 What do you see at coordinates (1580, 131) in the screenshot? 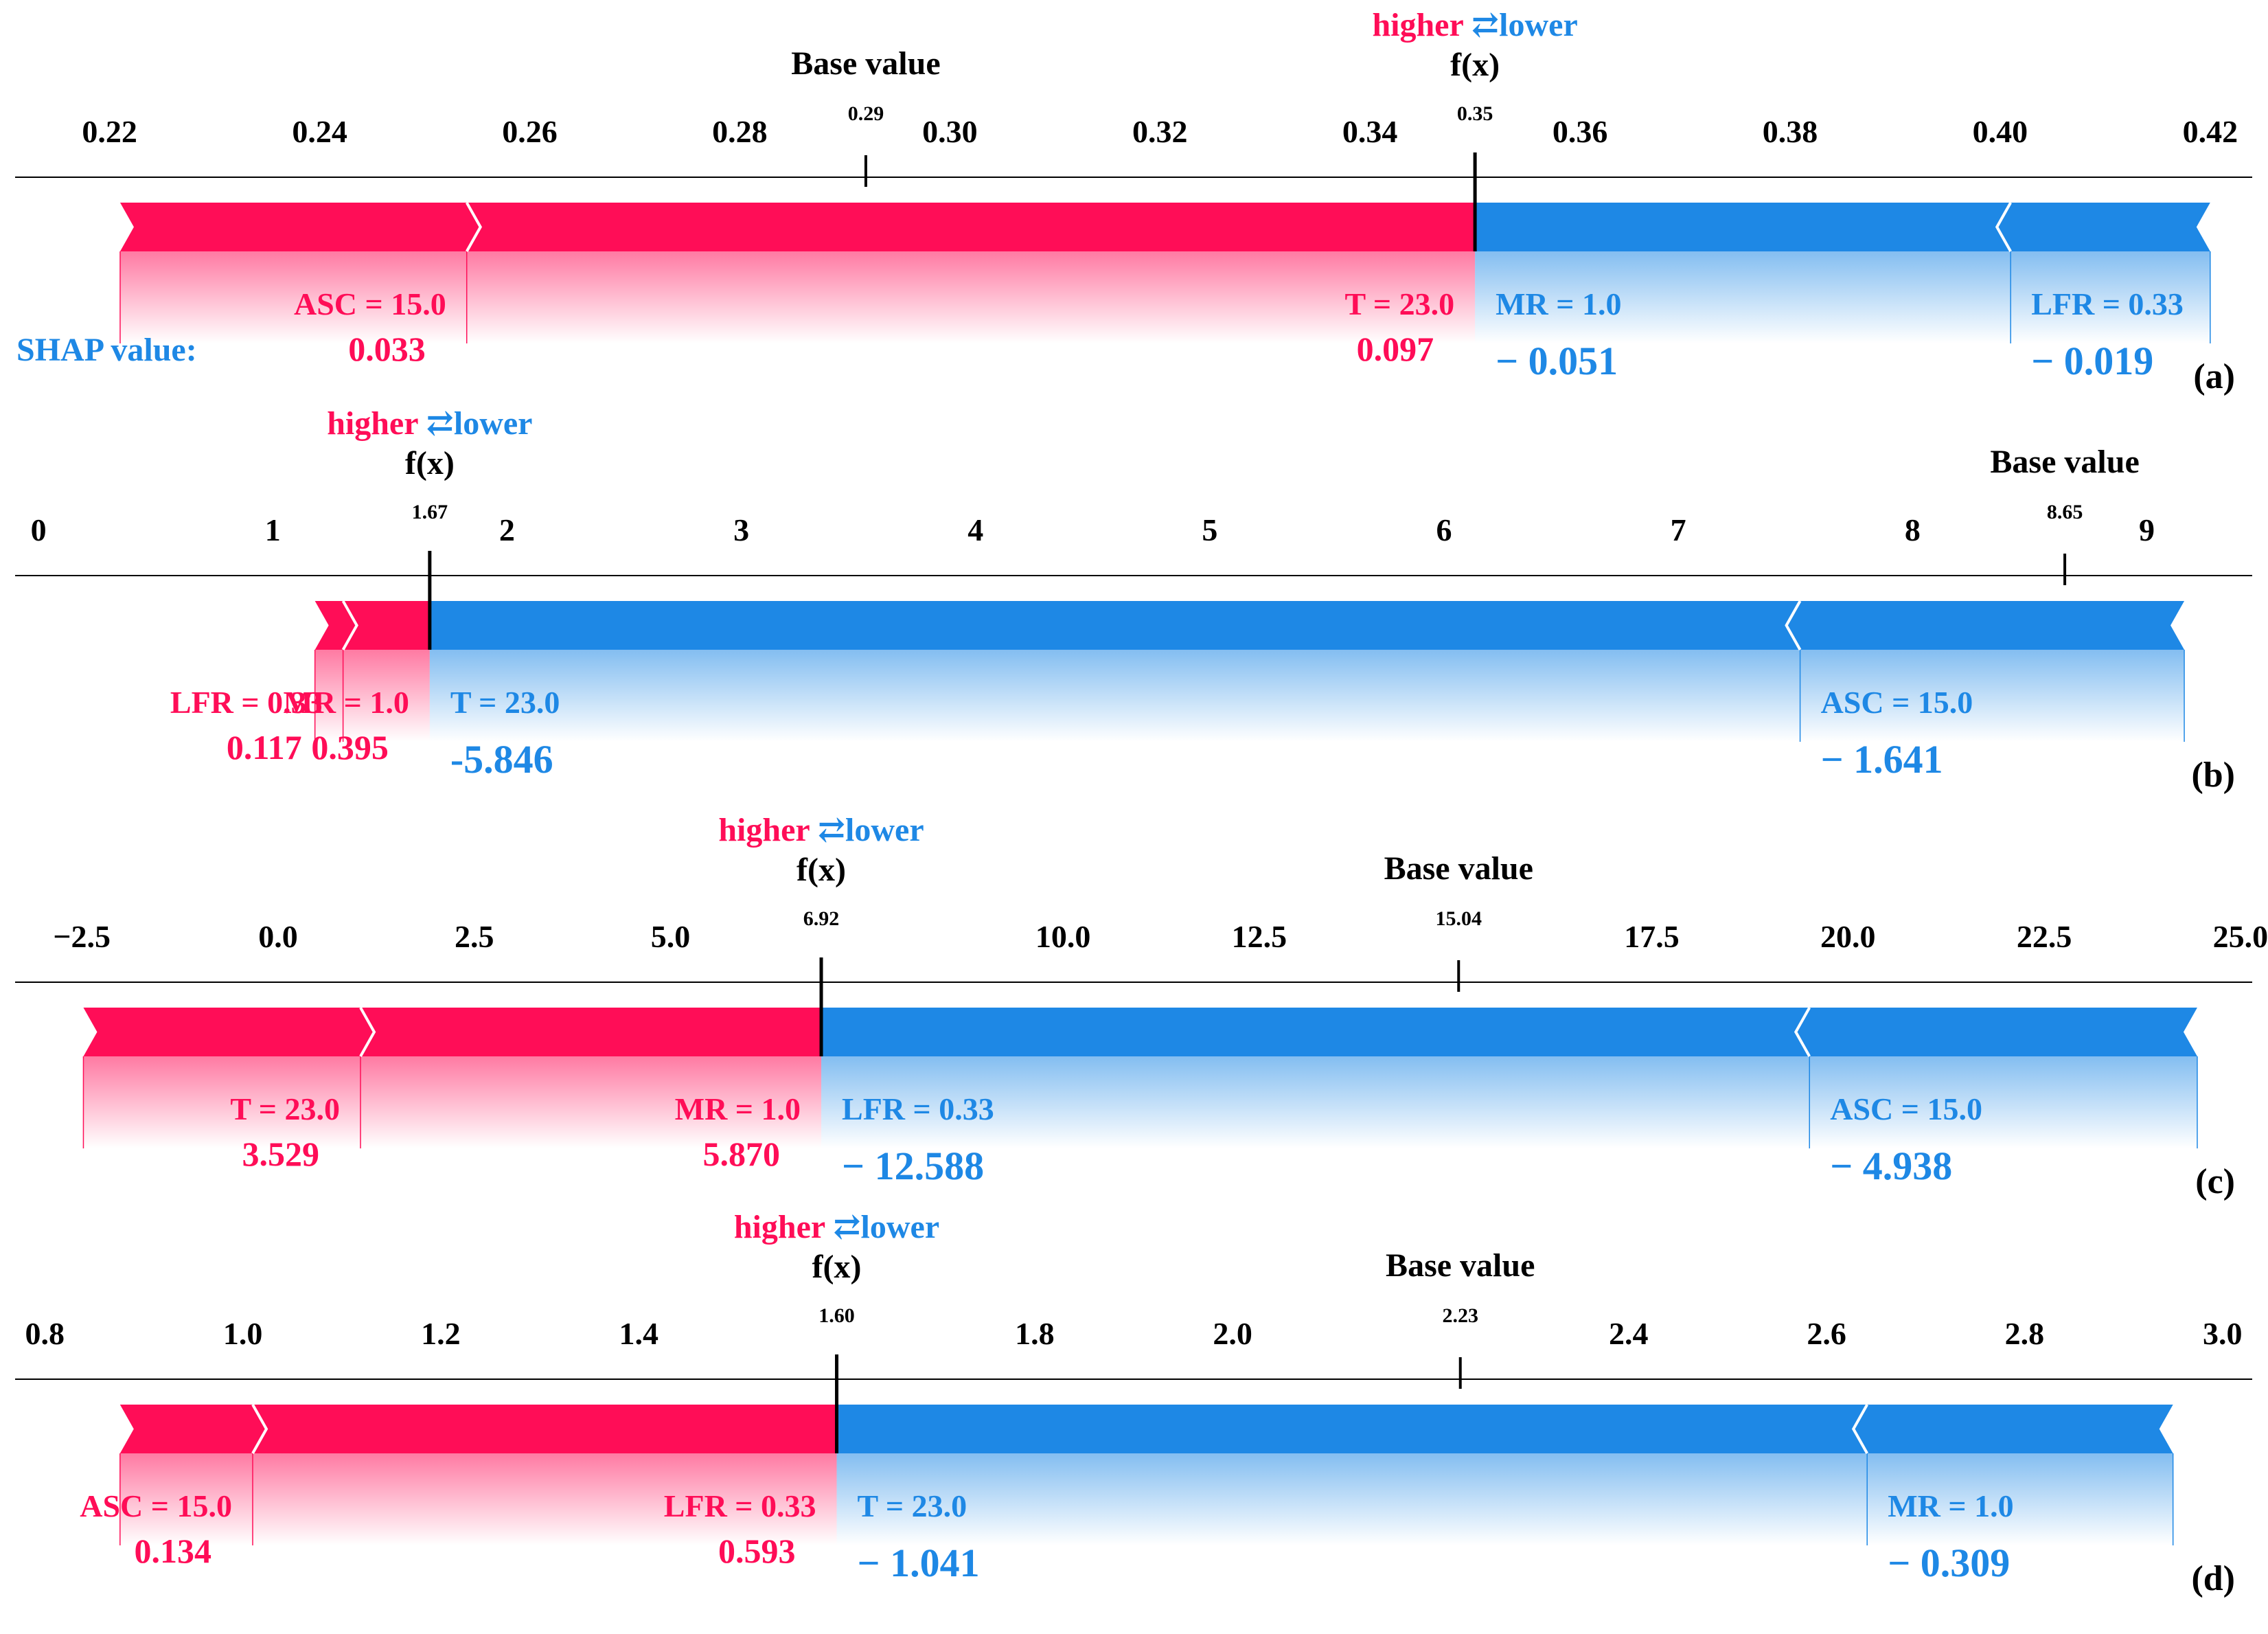
I see `x-tick-label: 0.36` at bounding box center [1580, 131].